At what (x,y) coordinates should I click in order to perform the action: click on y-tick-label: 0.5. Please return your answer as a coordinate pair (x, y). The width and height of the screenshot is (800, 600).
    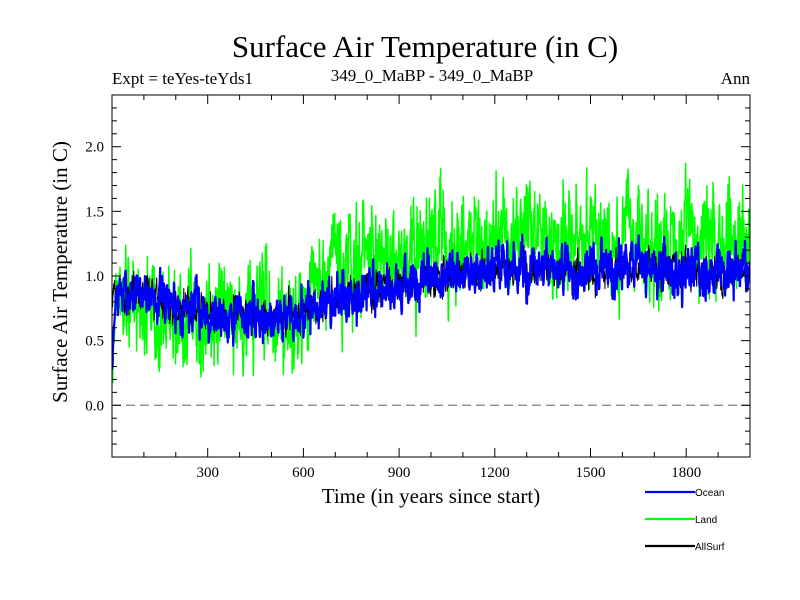
    Looking at the image, I should click on (94, 342).